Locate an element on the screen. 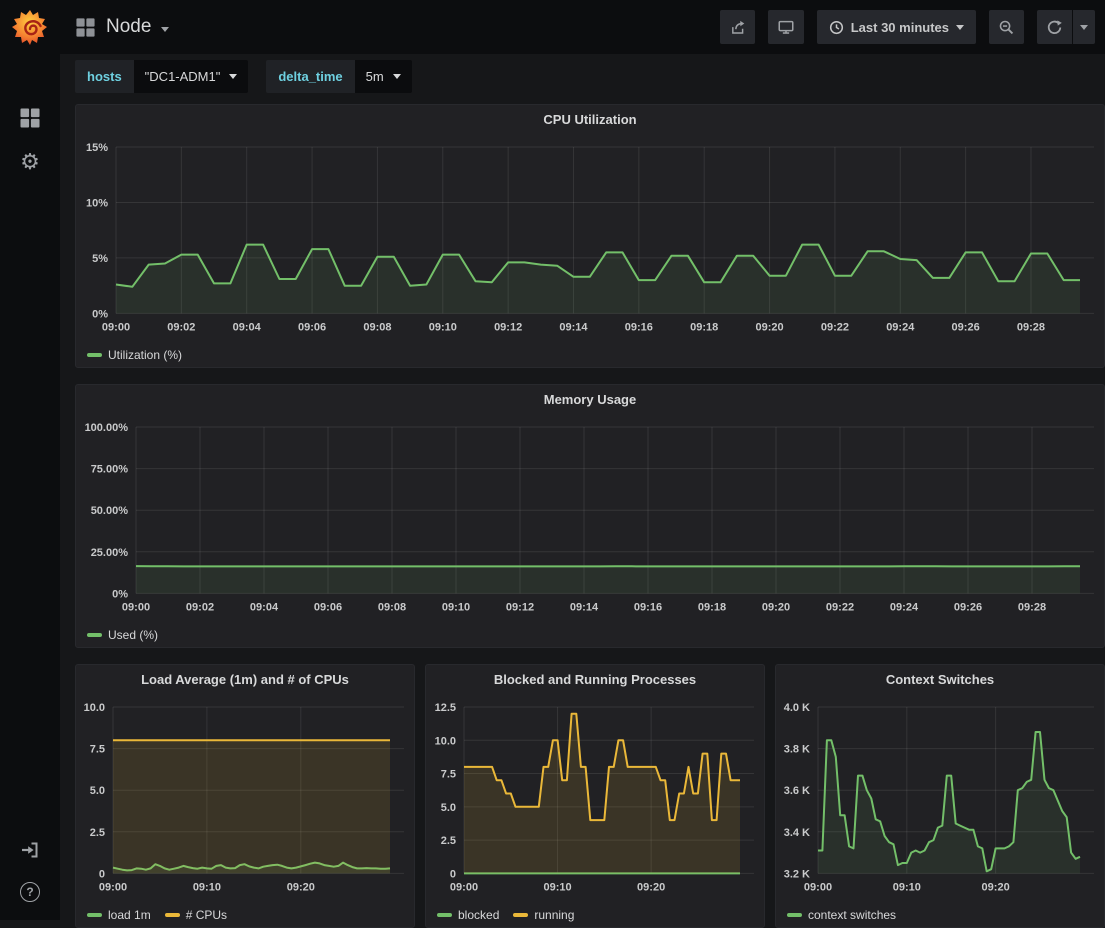  gear-icon: ⚙ is located at coordinates (30, 162).